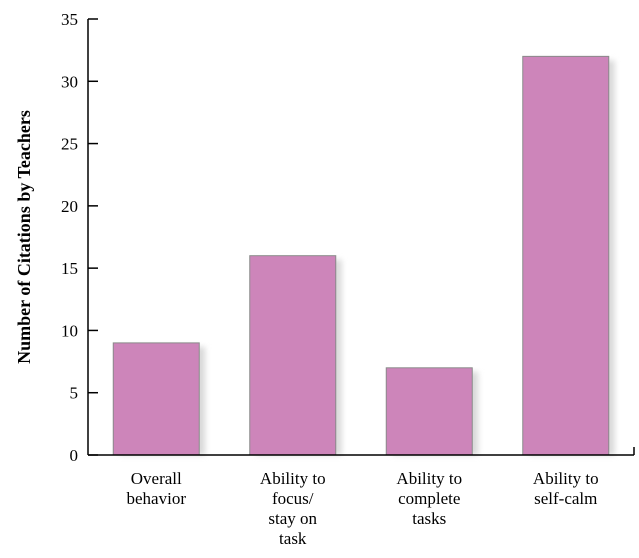 This screenshot has height=558, width=639. I want to click on x-tick-label: Ability to focus/stay on task, so click(293, 508).